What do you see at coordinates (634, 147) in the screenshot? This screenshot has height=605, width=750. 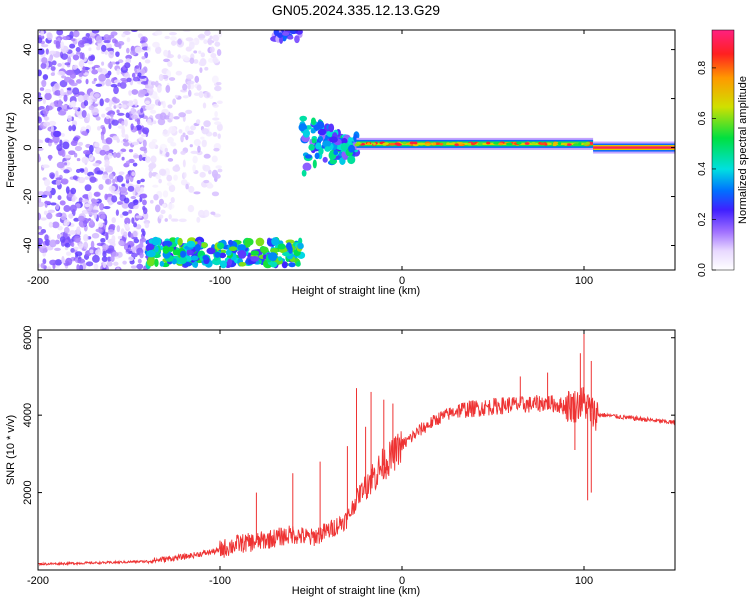 I see `carrier-core` at bounding box center [634, 147].